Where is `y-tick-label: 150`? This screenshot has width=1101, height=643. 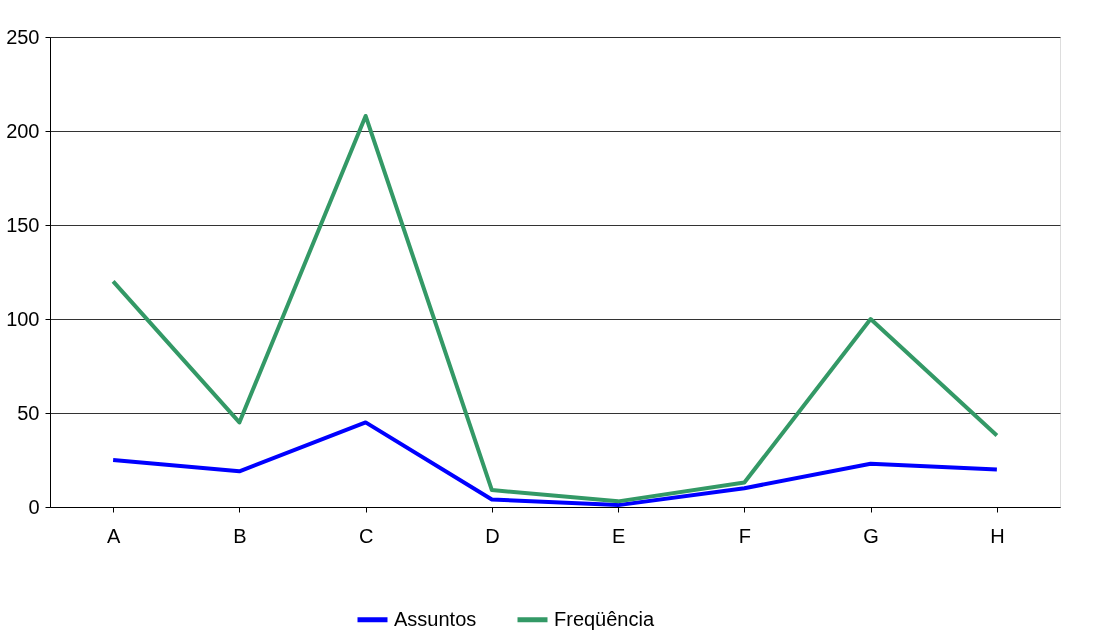
y-tick-label: 150 is located at coordinates (23, 224).